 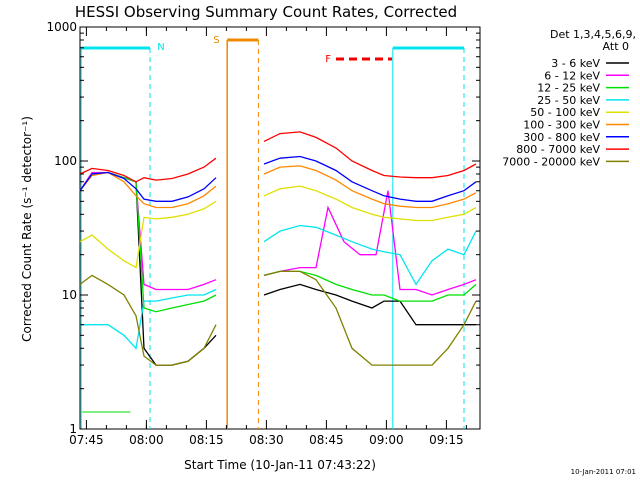 What do you see at coordinates (369, 304) in the screenshot?
I see `series-line-3-6-kev-post-saa` at bounding box center [369, 304].